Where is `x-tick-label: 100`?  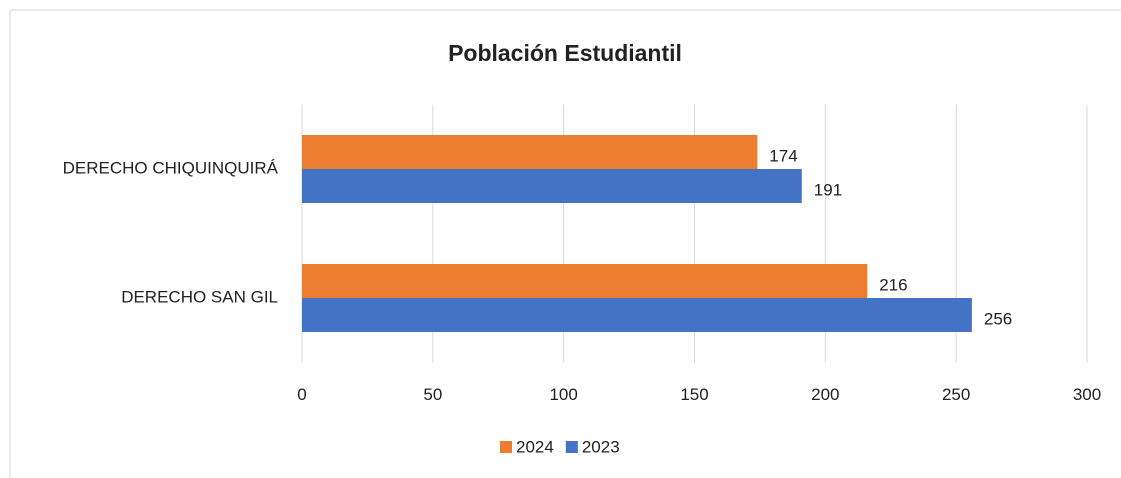 x-tick-label: 100 is located at coordinates (563, 394).